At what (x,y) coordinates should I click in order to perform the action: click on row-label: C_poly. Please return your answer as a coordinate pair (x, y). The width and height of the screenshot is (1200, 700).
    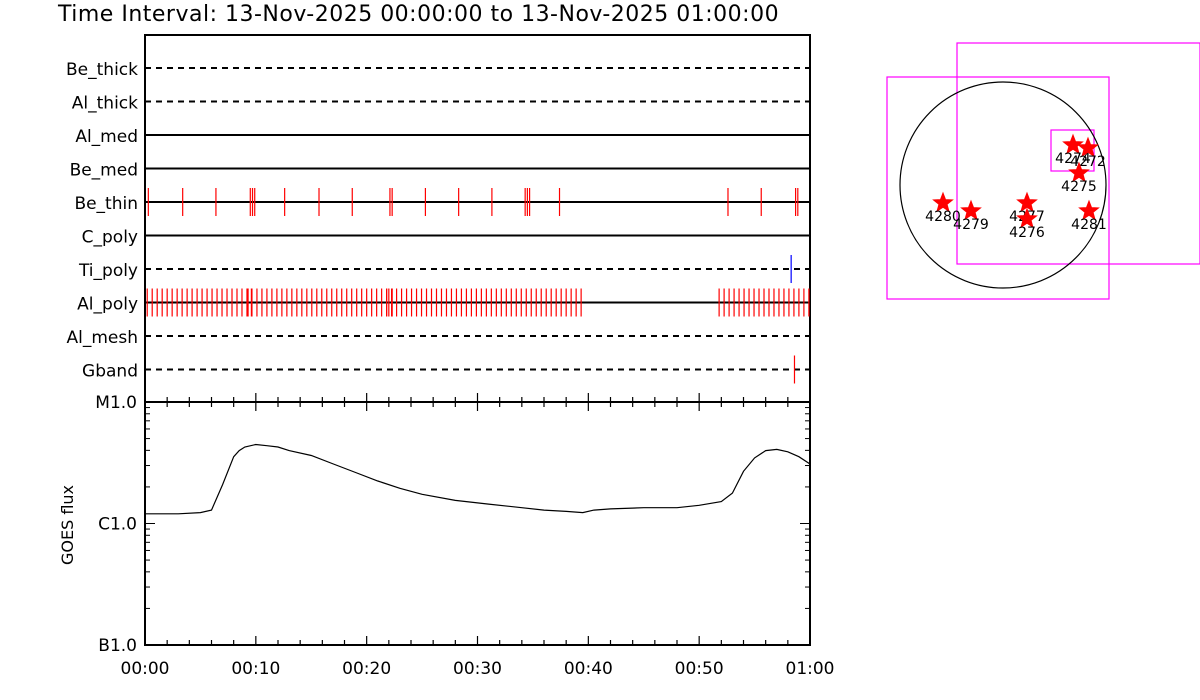
    Looking at the image, I should click on (110, 238).